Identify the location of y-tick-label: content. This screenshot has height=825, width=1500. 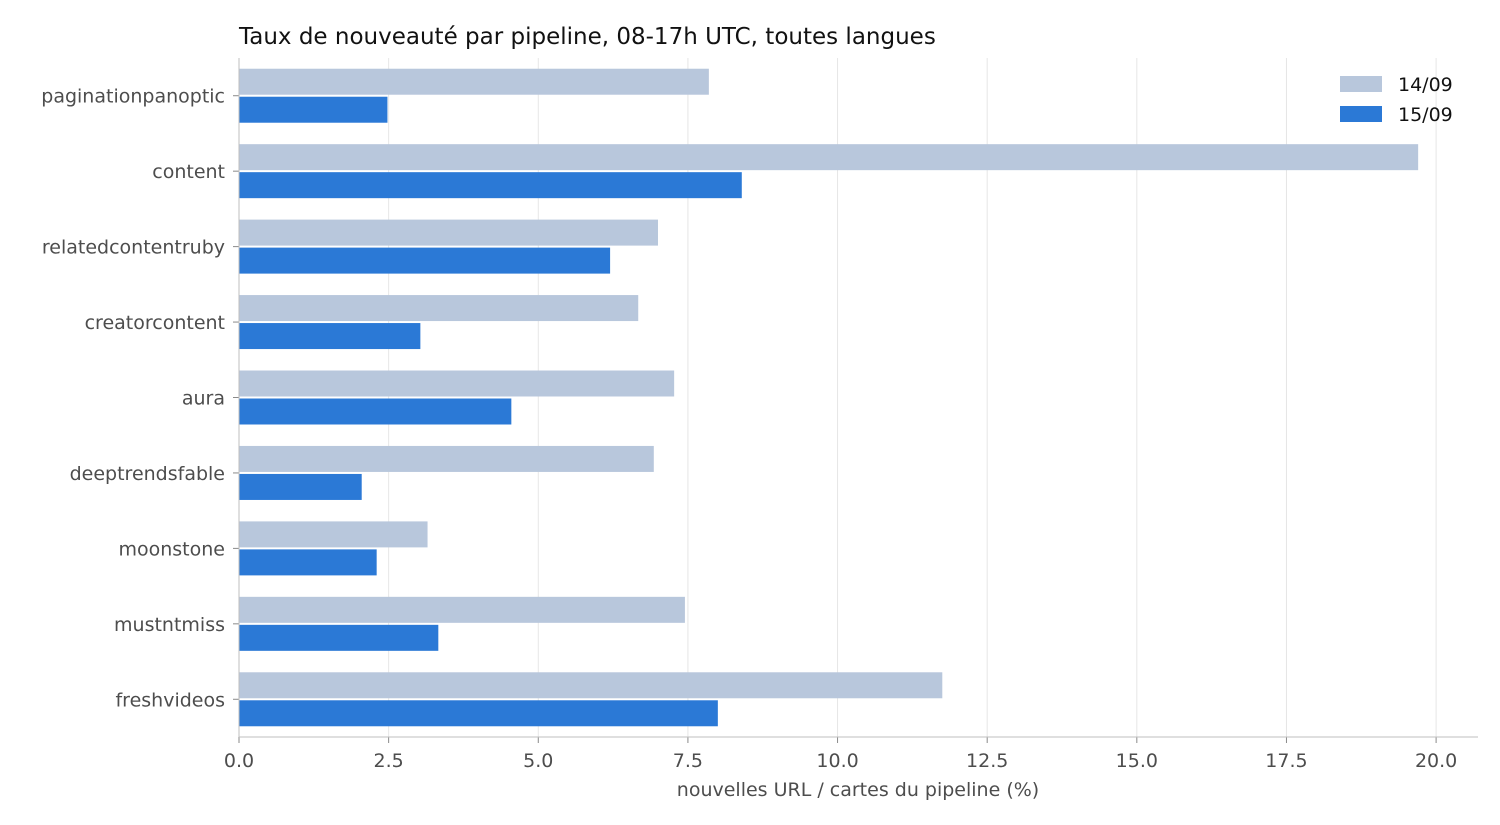
(188, 172).